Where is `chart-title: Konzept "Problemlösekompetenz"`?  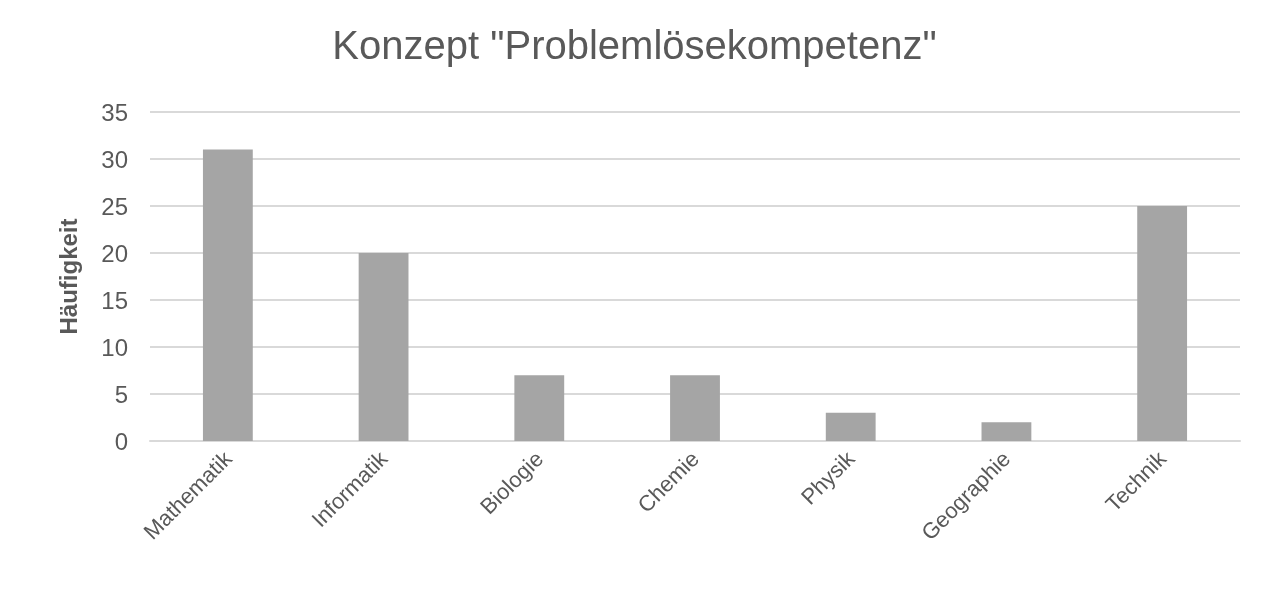
chart-title: Konzept "Problemlösekompetenz" is located at coordinates (634, 45).